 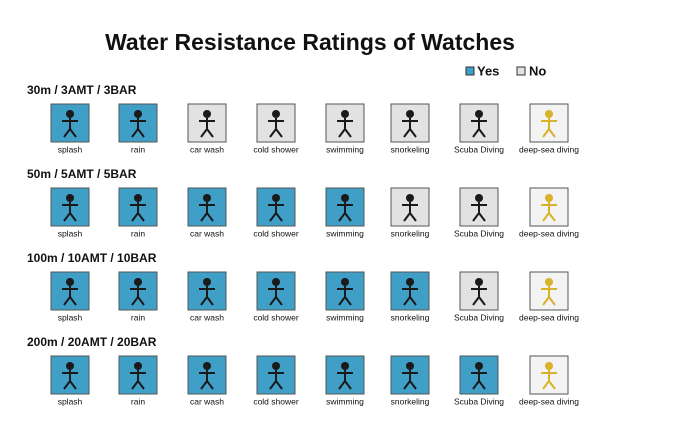 I want to click on rating-label: 30m / 3AMT / 3BAR, so click(x=82, y=90).